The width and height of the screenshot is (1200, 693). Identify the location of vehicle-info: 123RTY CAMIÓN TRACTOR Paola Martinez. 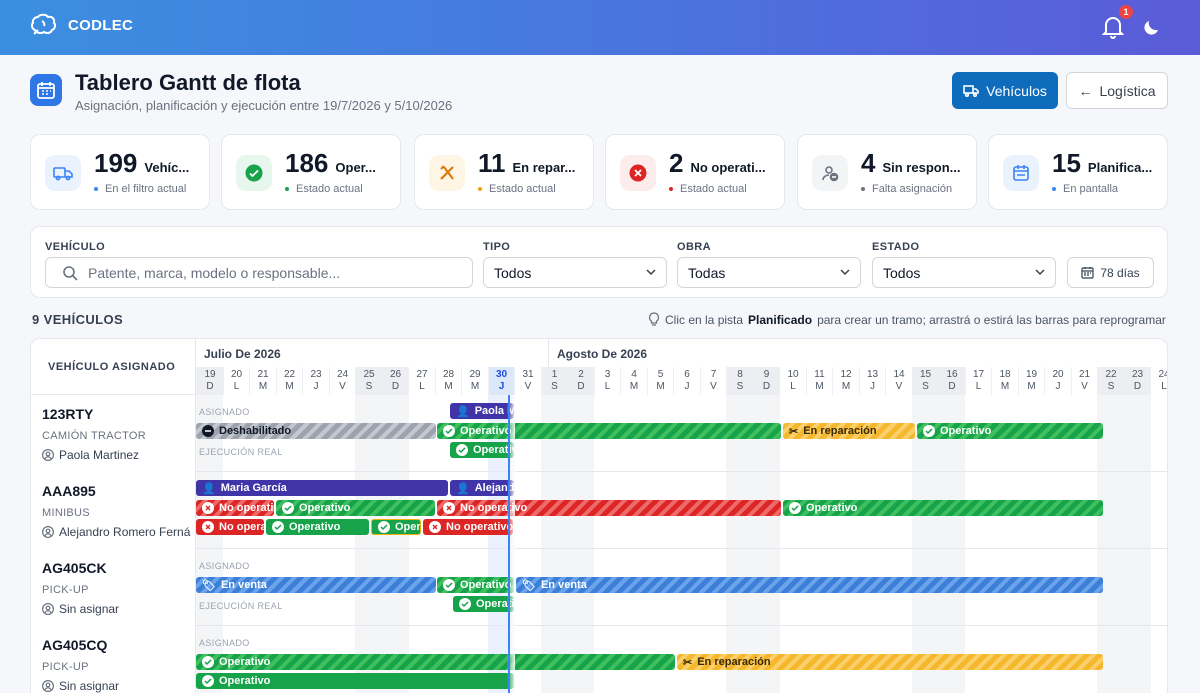
(113, 433).